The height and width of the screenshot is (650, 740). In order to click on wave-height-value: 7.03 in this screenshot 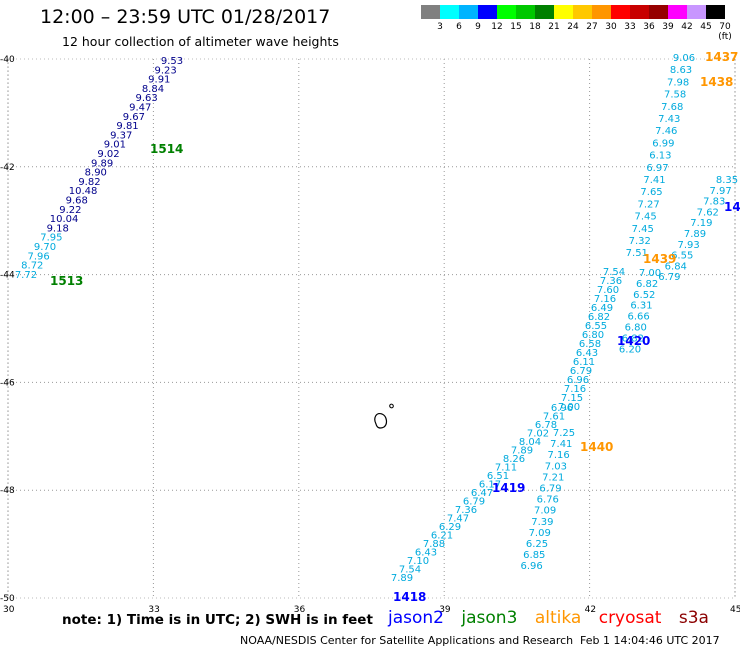, I will do `click(556, 466)`.